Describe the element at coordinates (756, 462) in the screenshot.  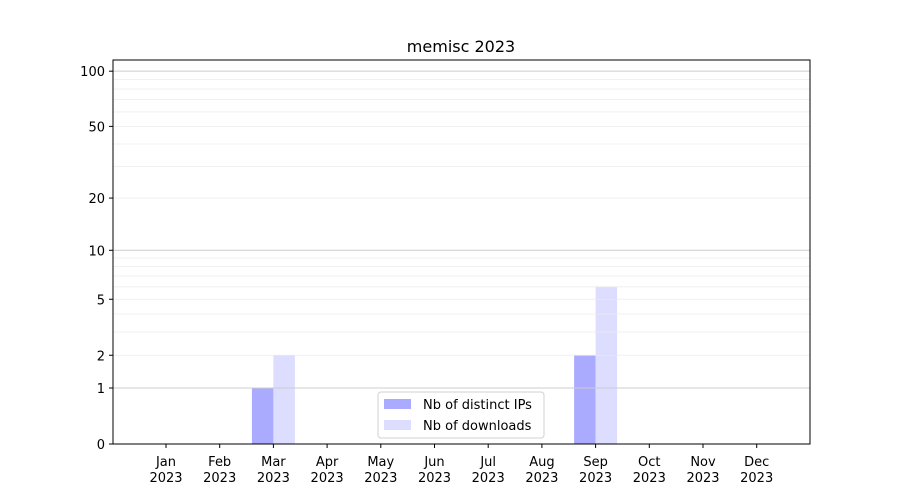
I see `x-tick-label: Dec` at that location.